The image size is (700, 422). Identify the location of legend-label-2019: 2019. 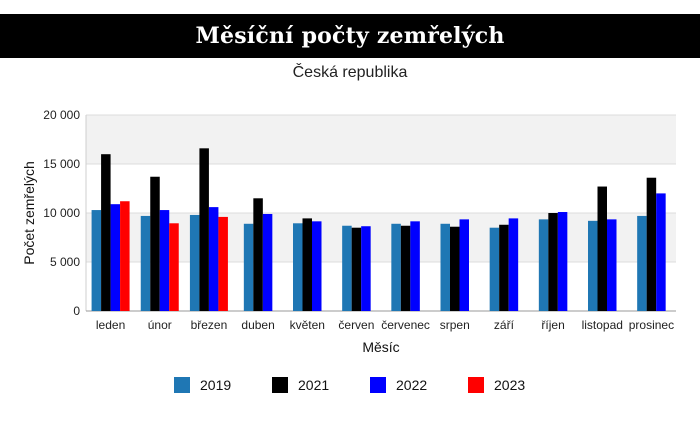
(215, 385).